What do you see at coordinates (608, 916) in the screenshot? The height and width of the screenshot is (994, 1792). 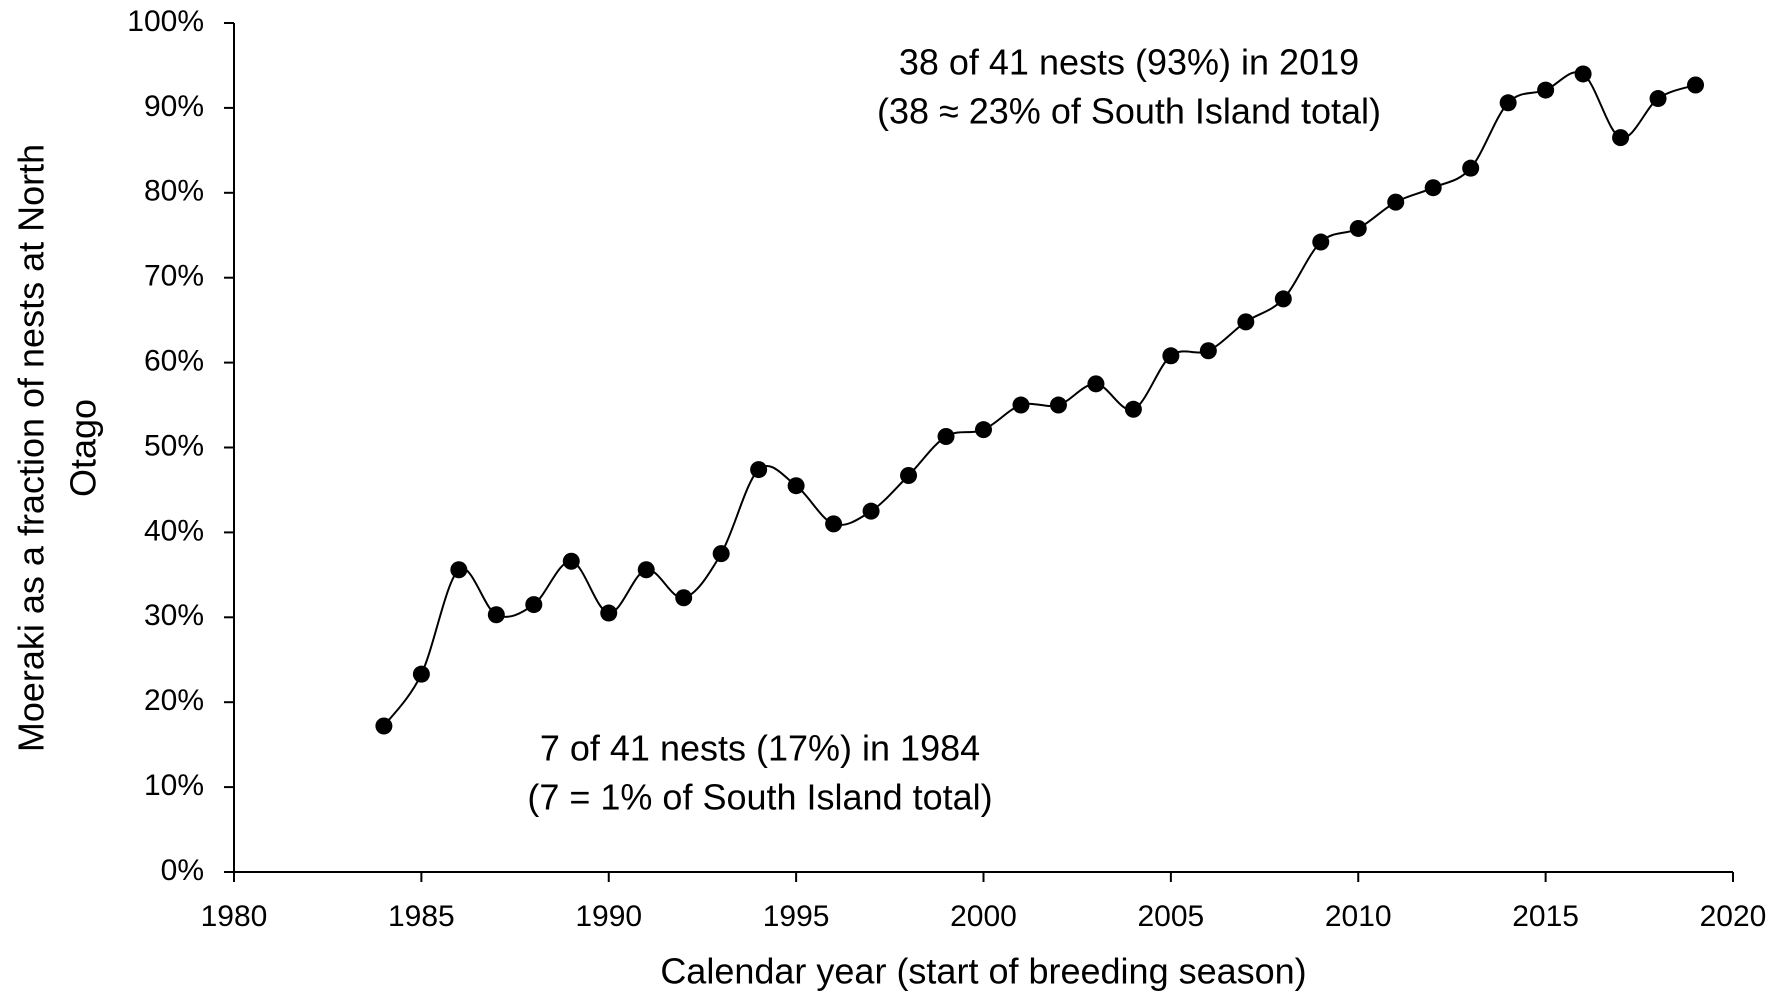 I see `x-tick-label: 1990` at bounding box center [608, 916].